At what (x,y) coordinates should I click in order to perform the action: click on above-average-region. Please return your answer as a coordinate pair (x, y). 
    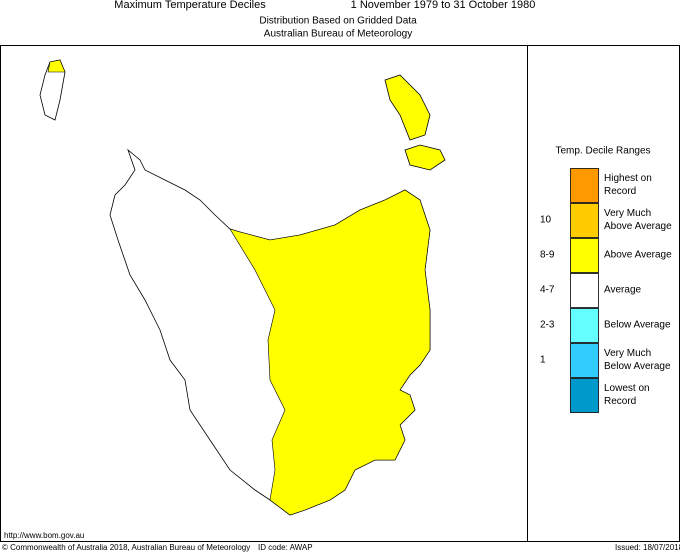
    Looking at the image, I should click on (56, 66).